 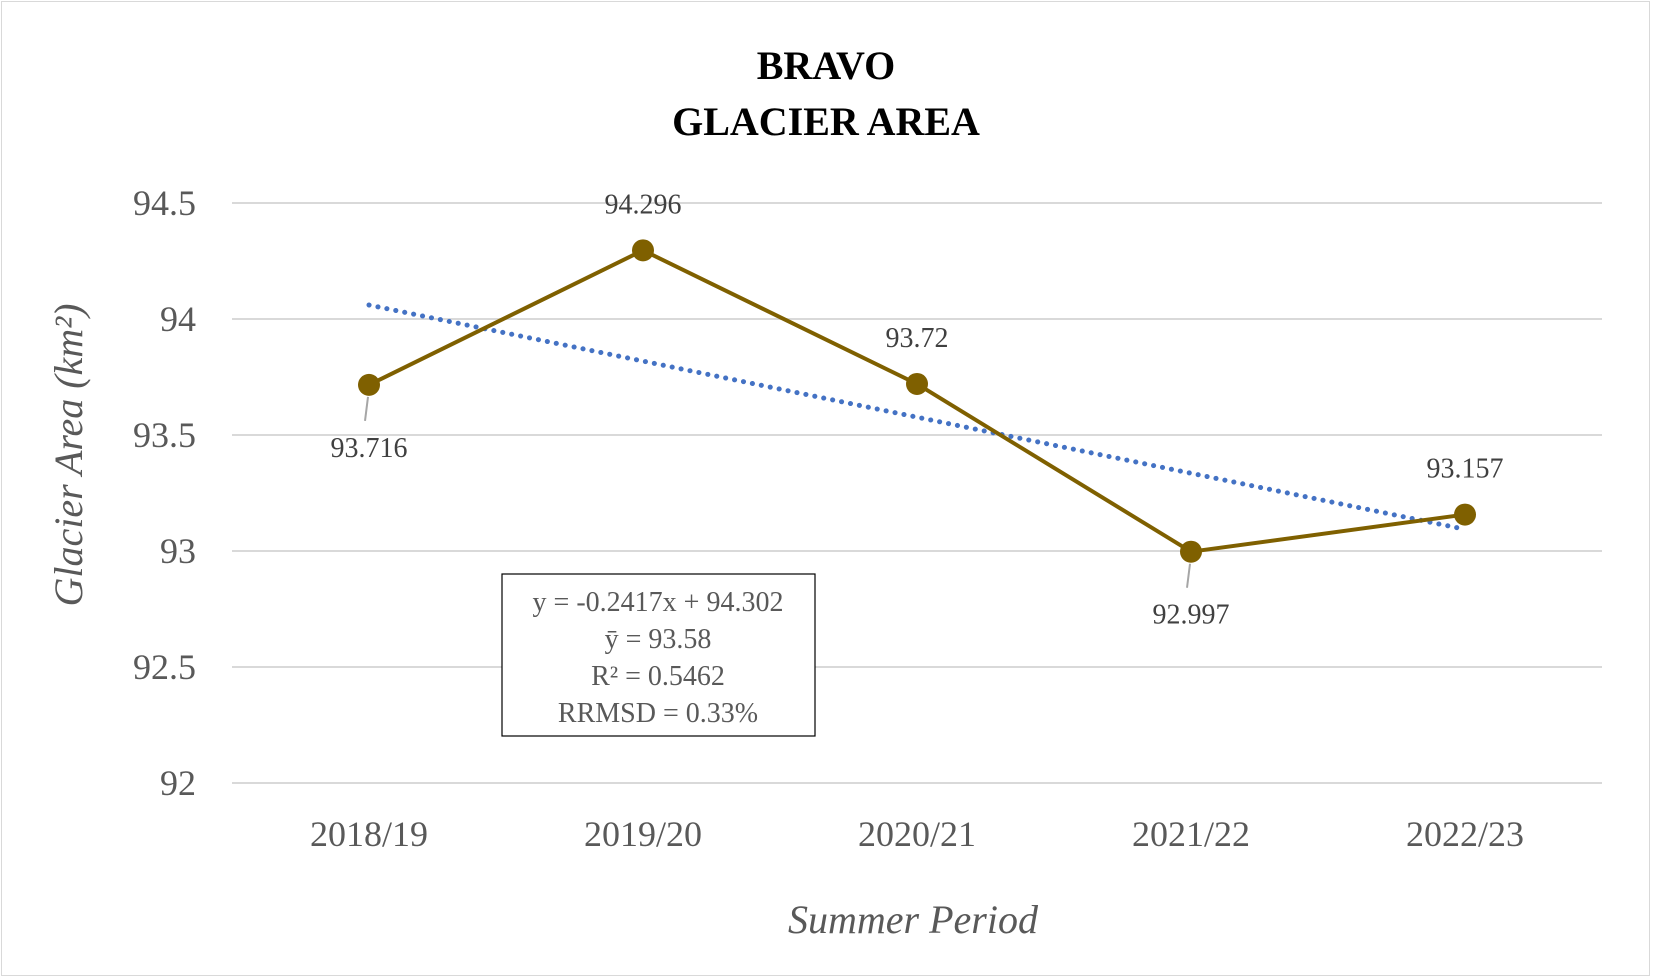 I want to click on chart-title: BRAVO GLACIER AREA, so click(x=826, y=93).